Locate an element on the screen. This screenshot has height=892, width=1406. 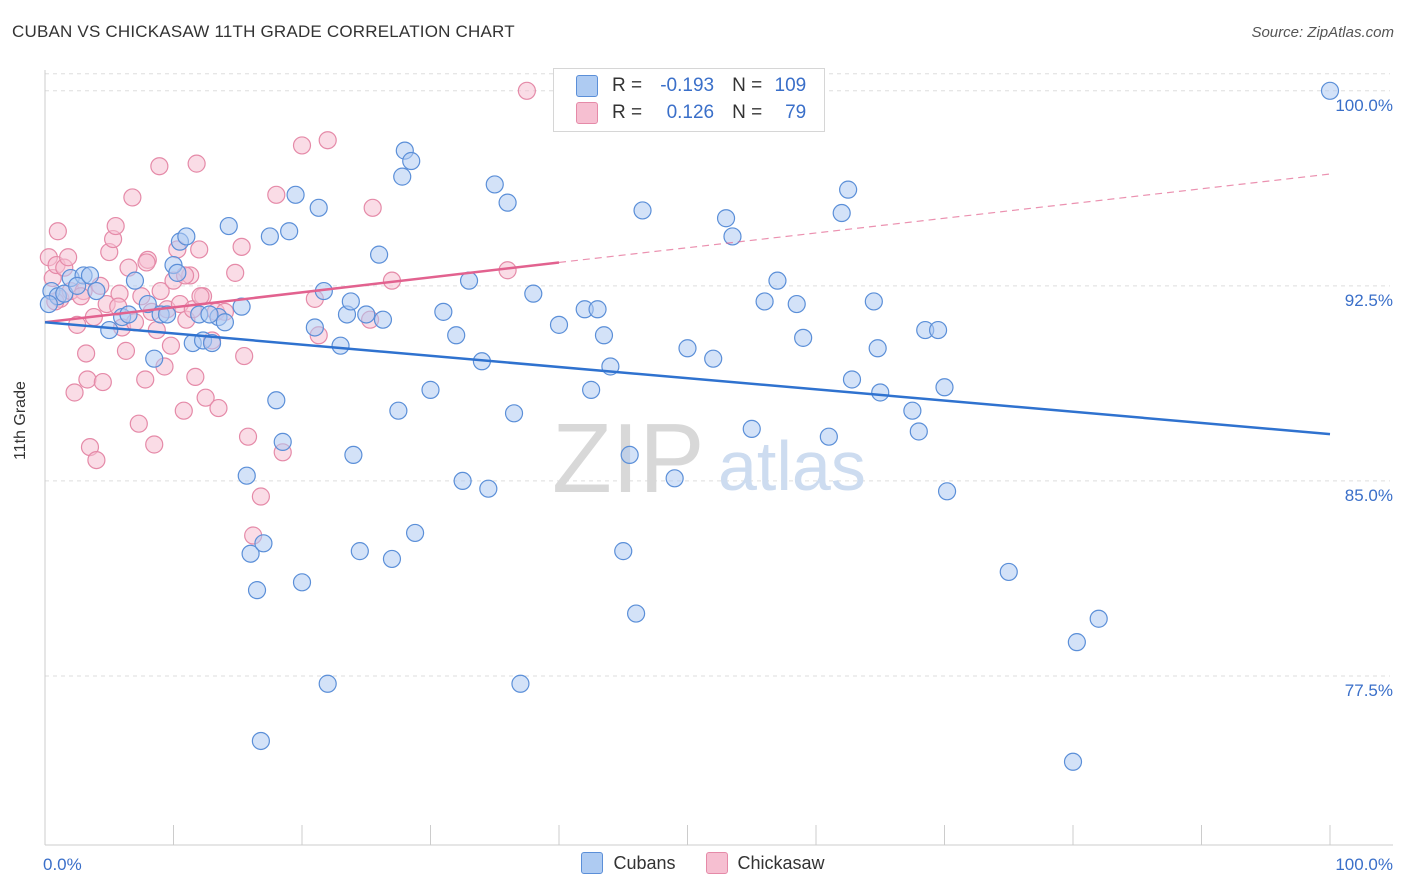
legend-chick-n: 79 is located at coordinates (796, 112).